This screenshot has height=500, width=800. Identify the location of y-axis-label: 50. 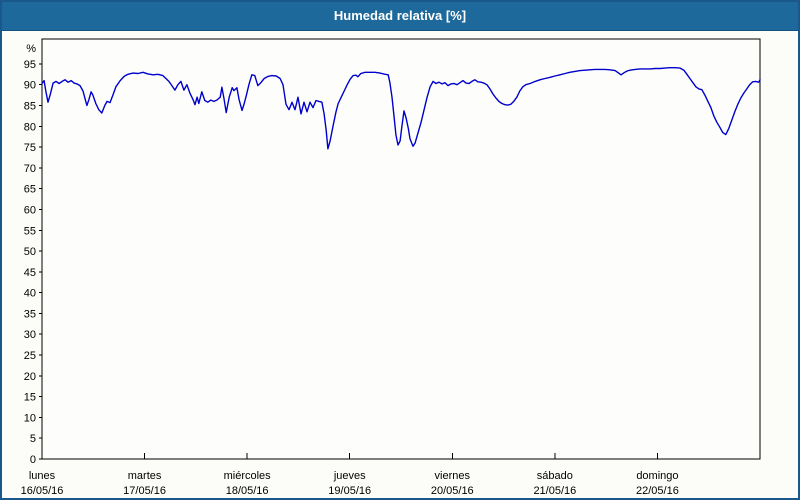
(30, 252).